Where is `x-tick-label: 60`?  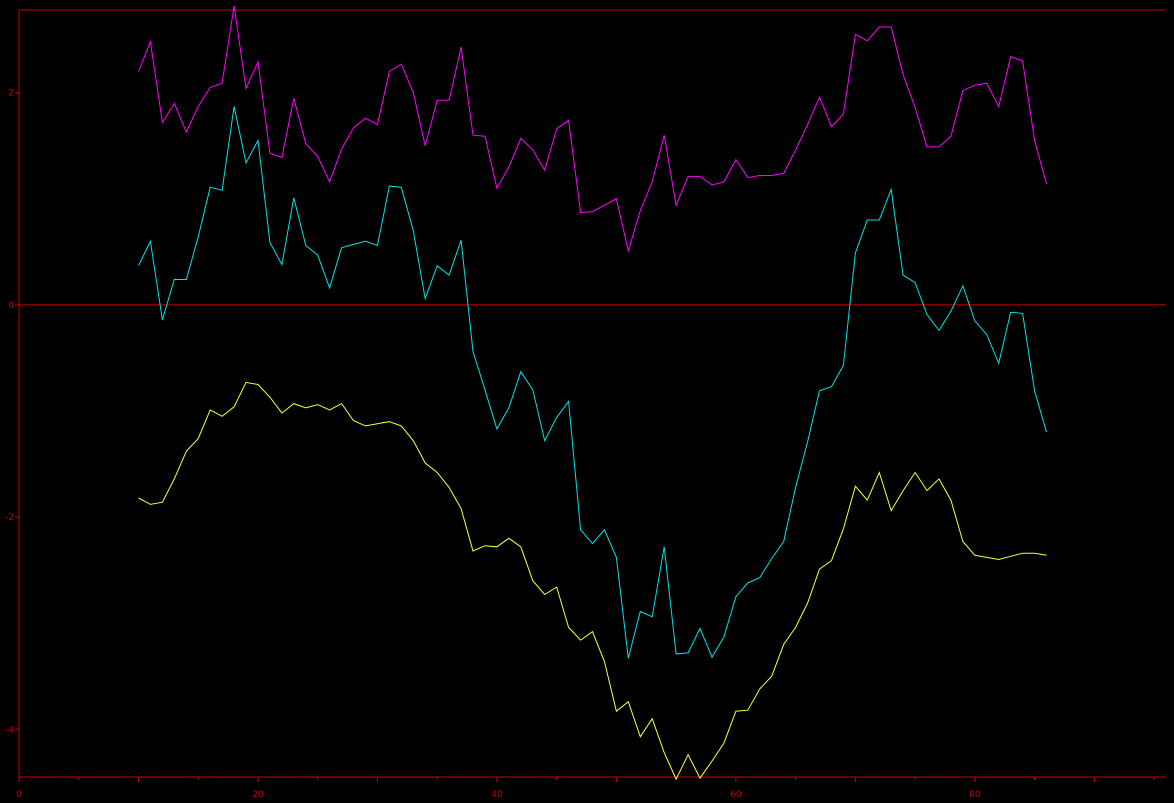
x-tick-label: 60 is located at coordinates (736, 795).